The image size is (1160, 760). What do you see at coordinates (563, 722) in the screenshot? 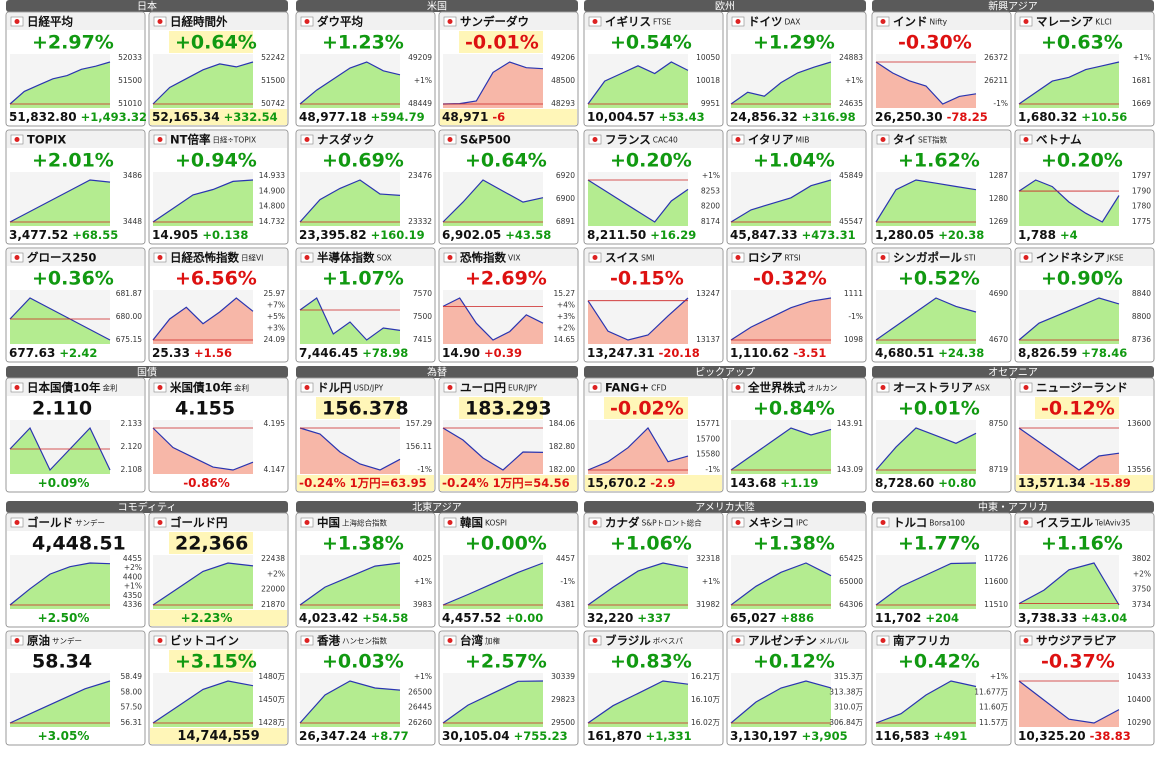
I see `axis-label: 29500` at bounding box center [563, 722].